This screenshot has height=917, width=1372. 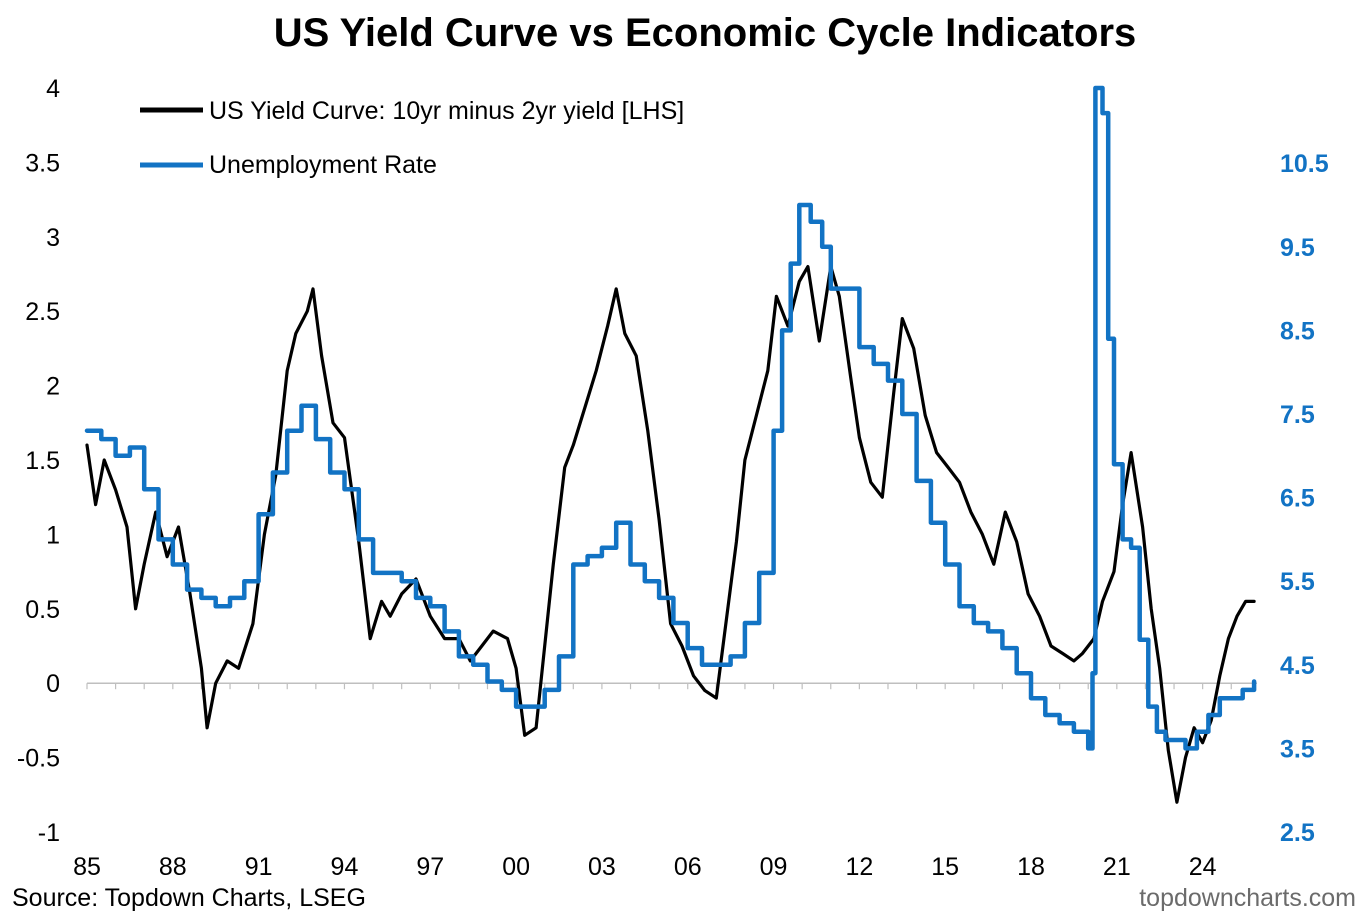 I want to click on x-axis-ticks, so click(x=659, y=686).